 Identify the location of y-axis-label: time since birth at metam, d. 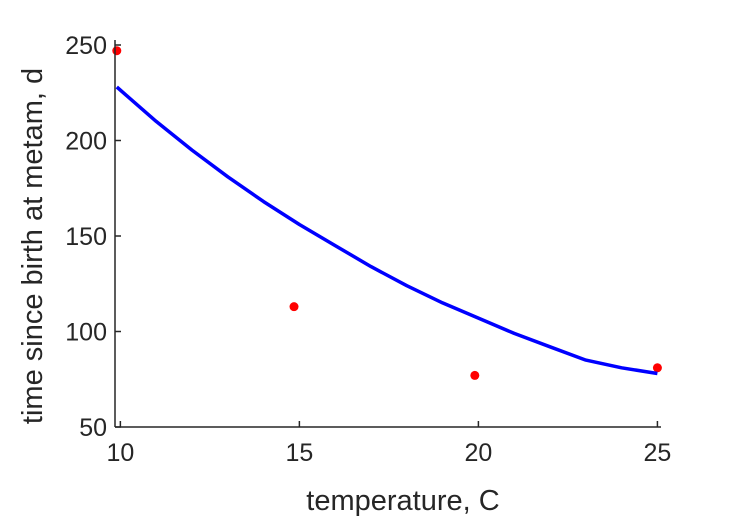
(33, 246).